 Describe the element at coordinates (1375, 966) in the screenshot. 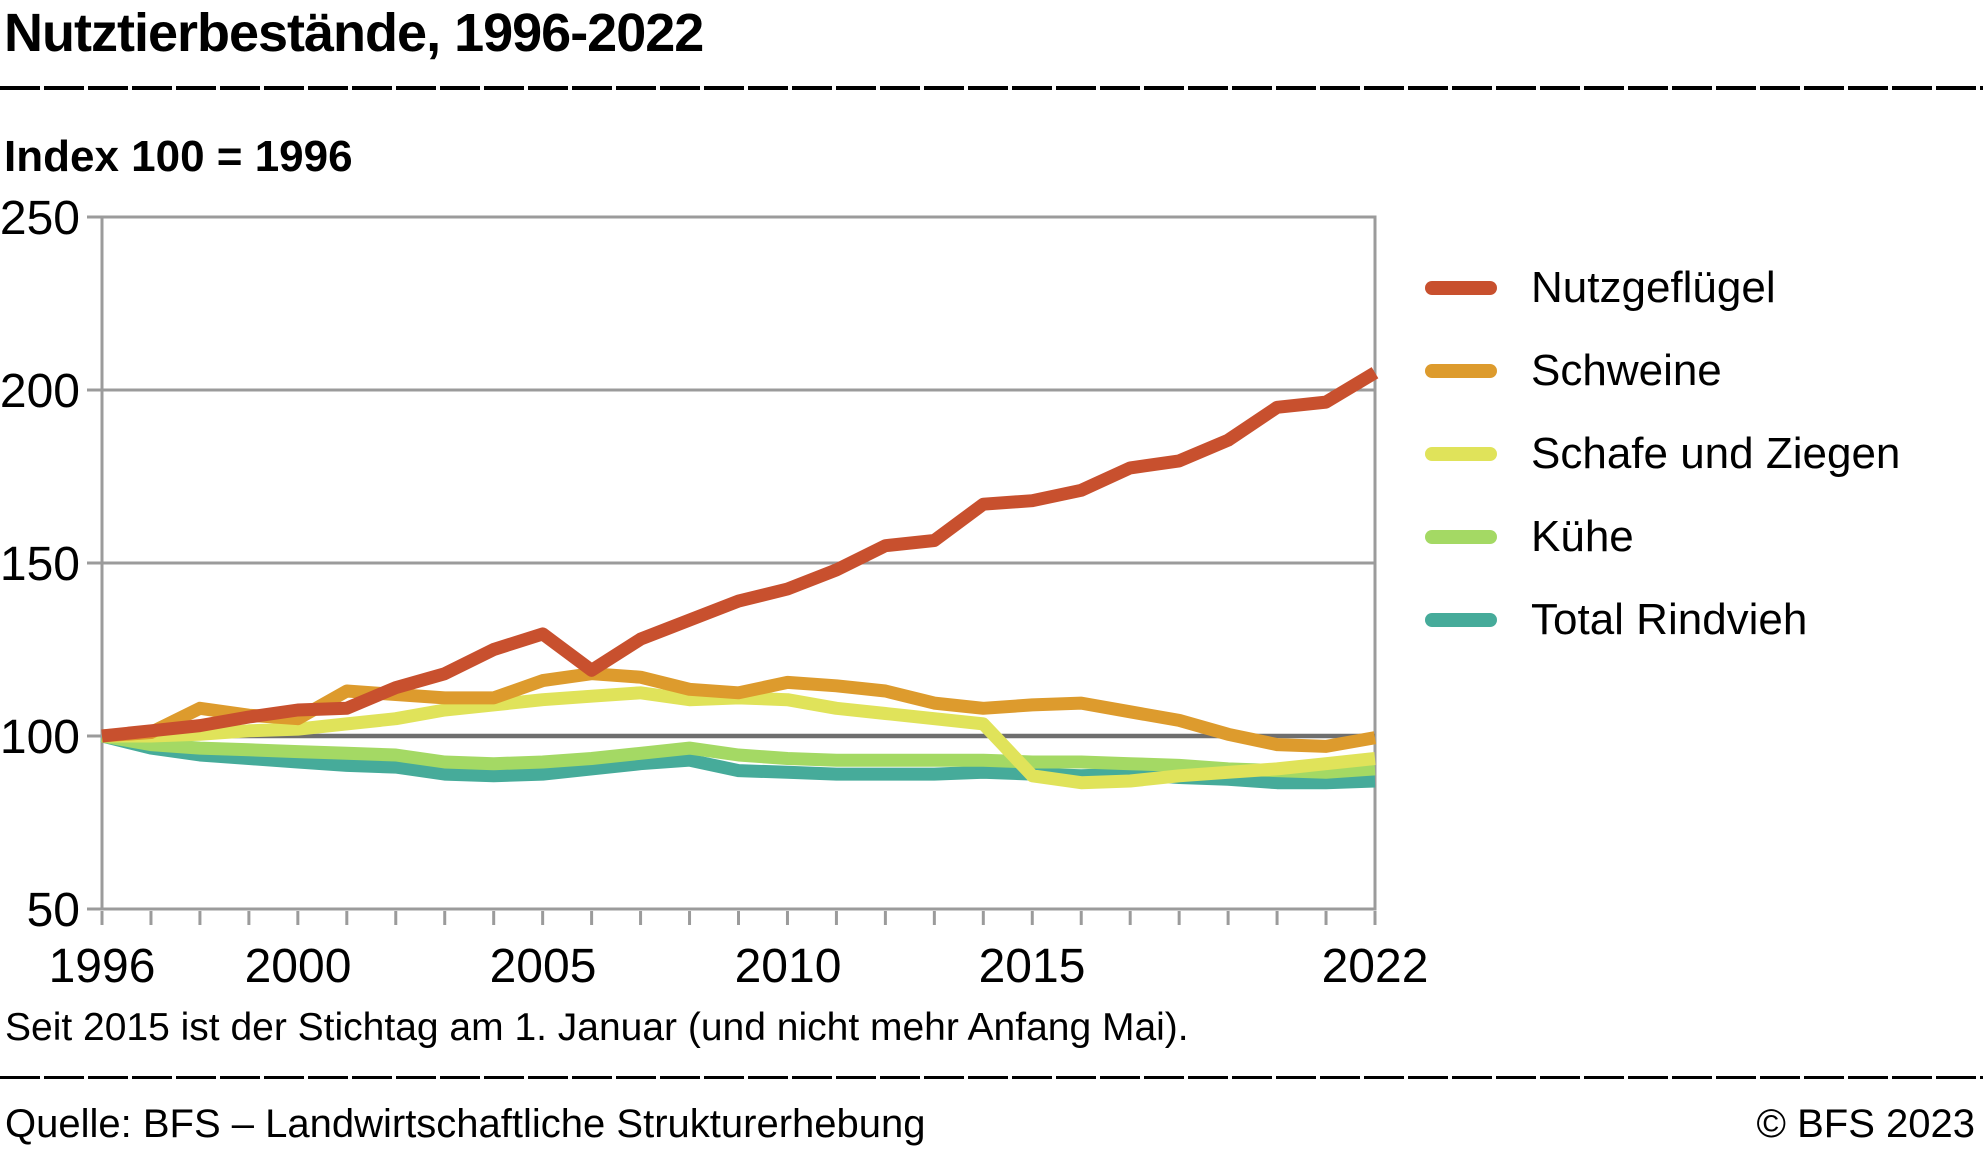

I see `x-tick-label: 2022` at that location.